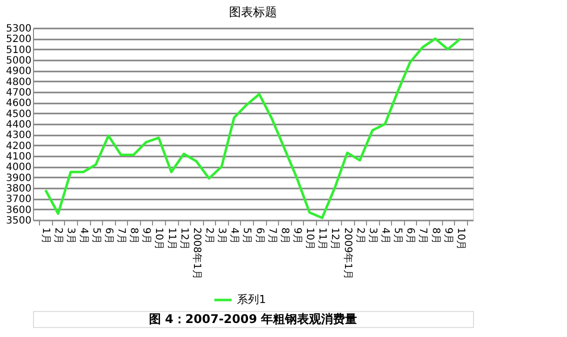 The width and height of the screenshot is (567, 337). What do you see at coordinates (19, 104) in the screenshot?
I see `y-tick-label: 4600` at bounding box center [19, 104].